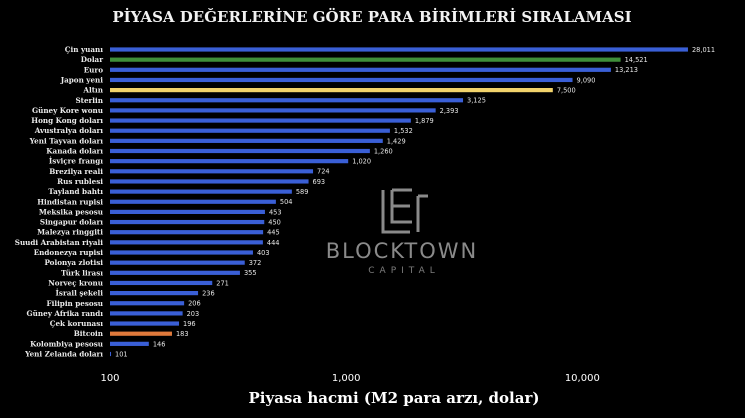  What do you see at coordinates (75, 303) in the screenshot?
I see `category-label: Filipin pesosu` at bounding box center [75, 303].